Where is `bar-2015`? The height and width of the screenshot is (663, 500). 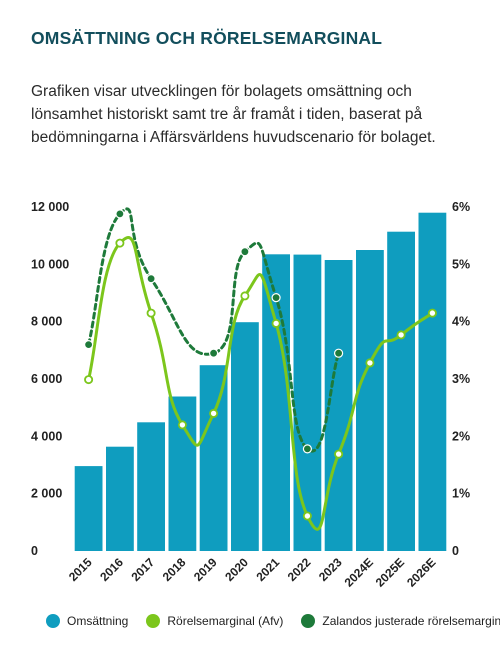 bar-2015 is located at coordinates (88, 508).